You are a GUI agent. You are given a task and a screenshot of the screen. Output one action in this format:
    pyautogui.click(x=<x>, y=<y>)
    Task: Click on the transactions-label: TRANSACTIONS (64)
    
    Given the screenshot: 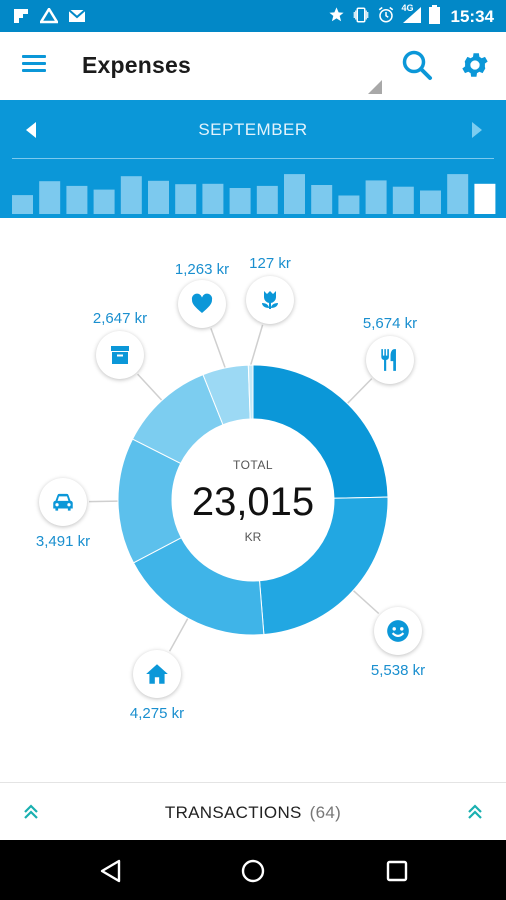 What is the action you would take?
    pyautogui.click(x=253, y=813)
    